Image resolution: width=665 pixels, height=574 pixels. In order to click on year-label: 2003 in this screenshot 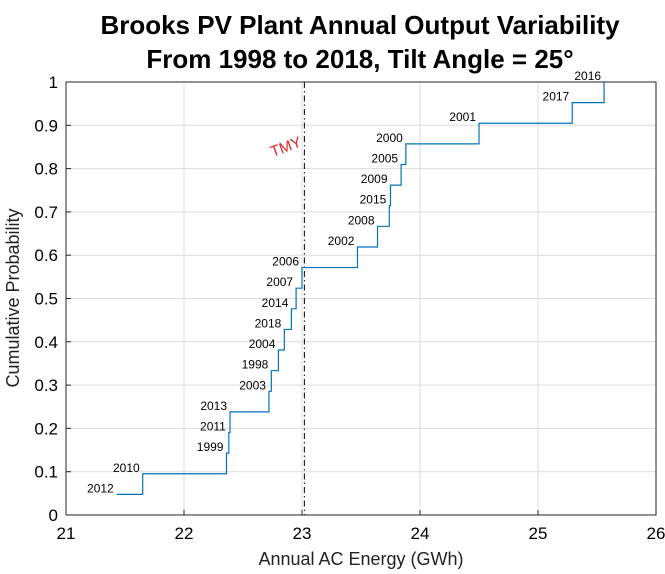, I will do `click(252, 385)`.